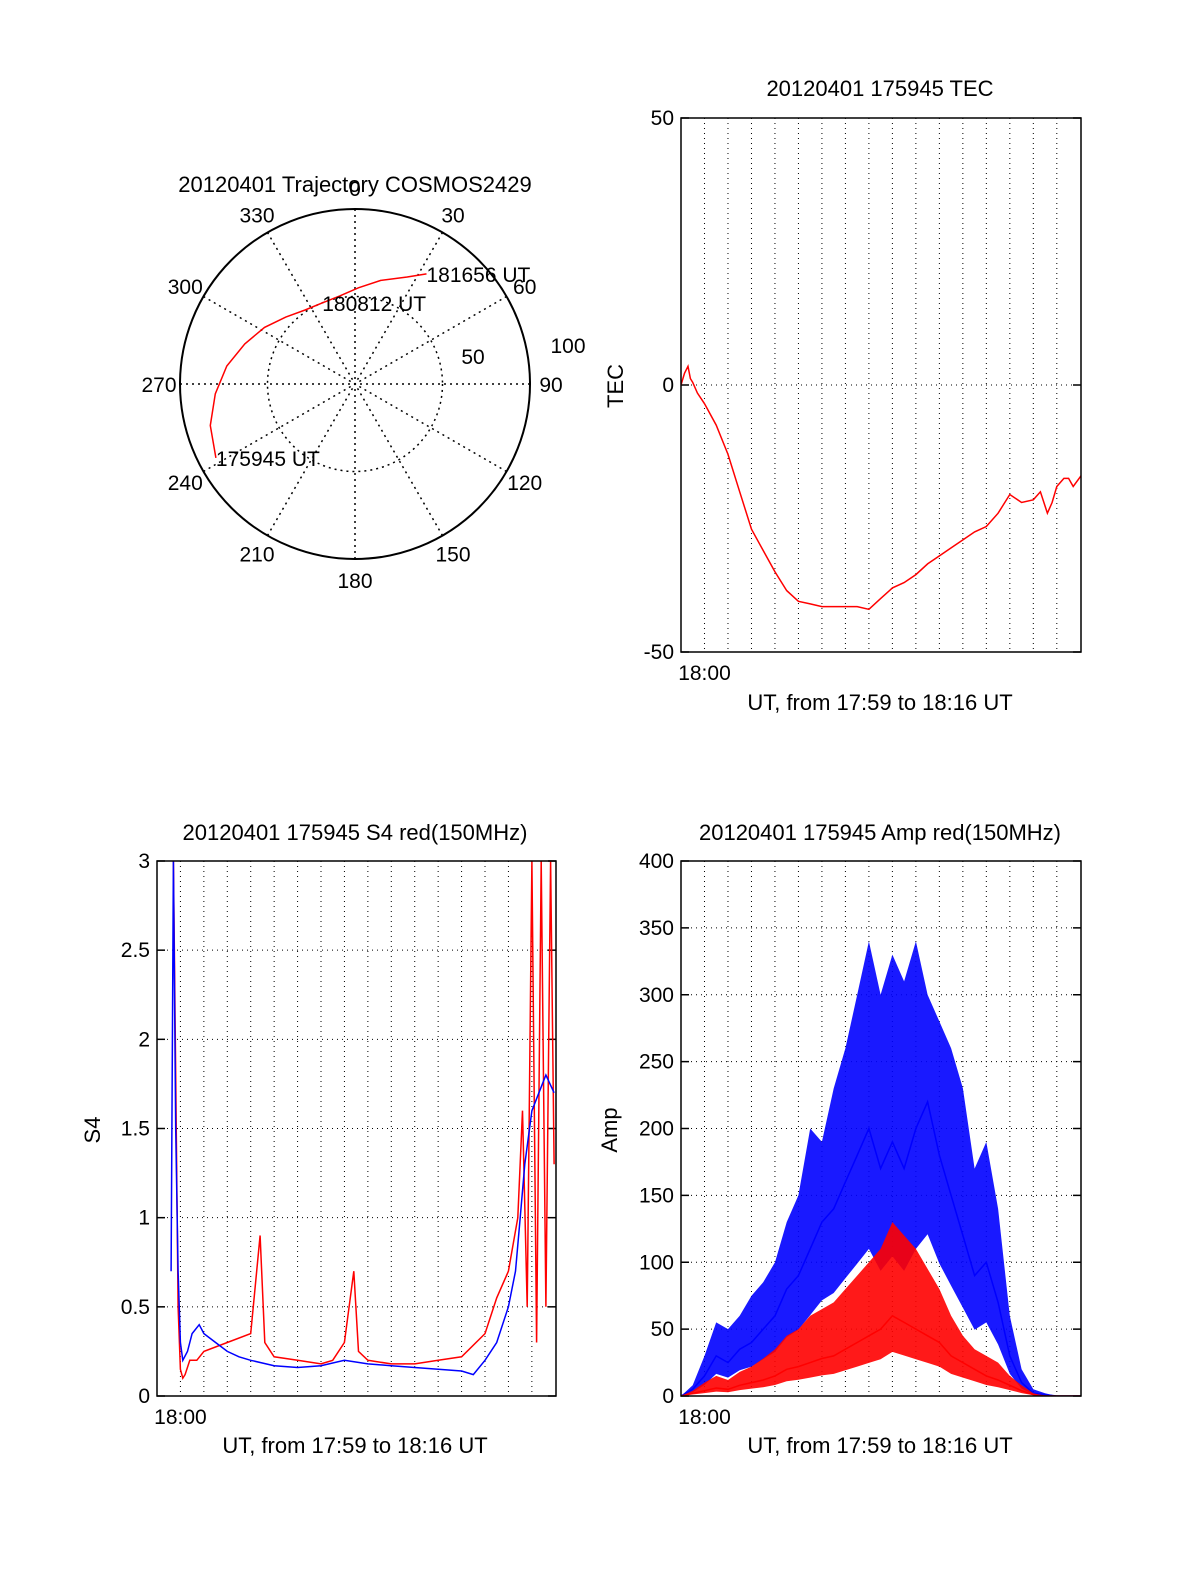  I want to click on amp-ylabel: Amp, so click(609, 1129).